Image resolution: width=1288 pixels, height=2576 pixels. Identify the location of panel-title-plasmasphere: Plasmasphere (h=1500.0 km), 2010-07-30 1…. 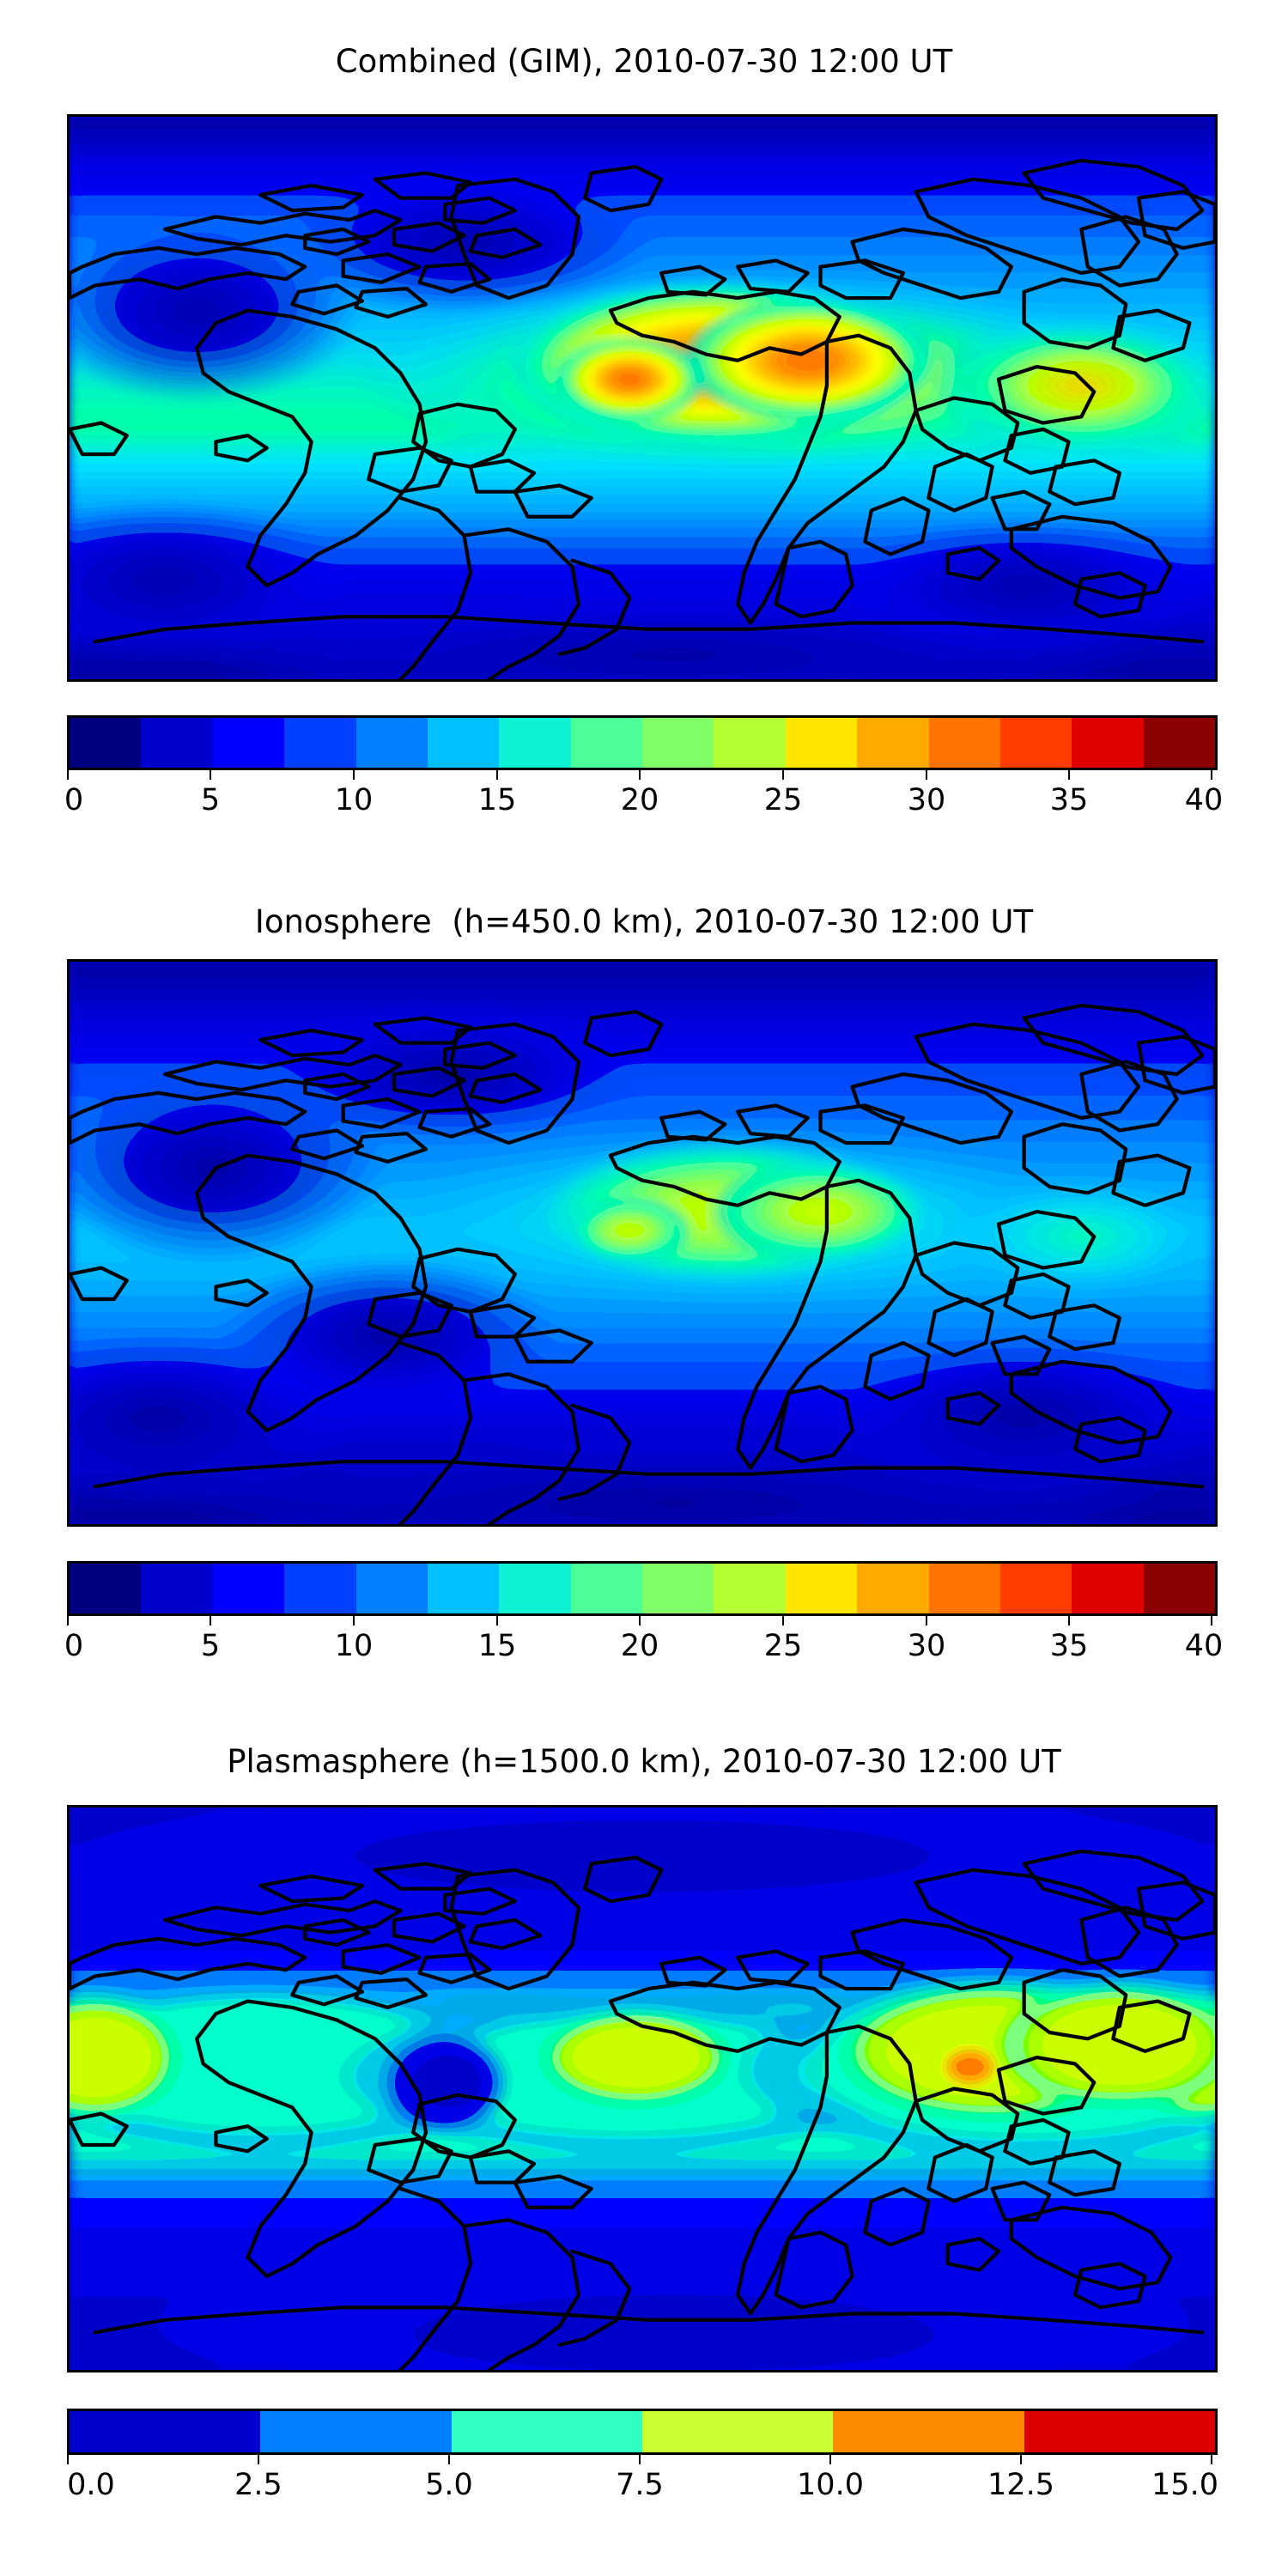
(644, 1762).